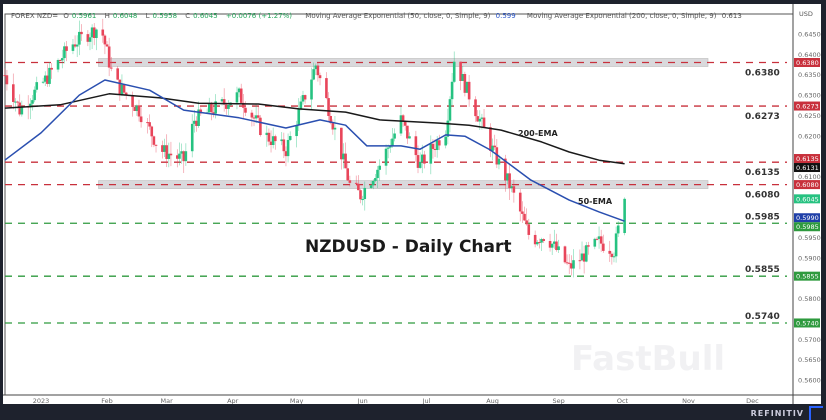 This screenshot has height=420, width=826. I want to click on level-label: 0.6380, so click(762, 73).